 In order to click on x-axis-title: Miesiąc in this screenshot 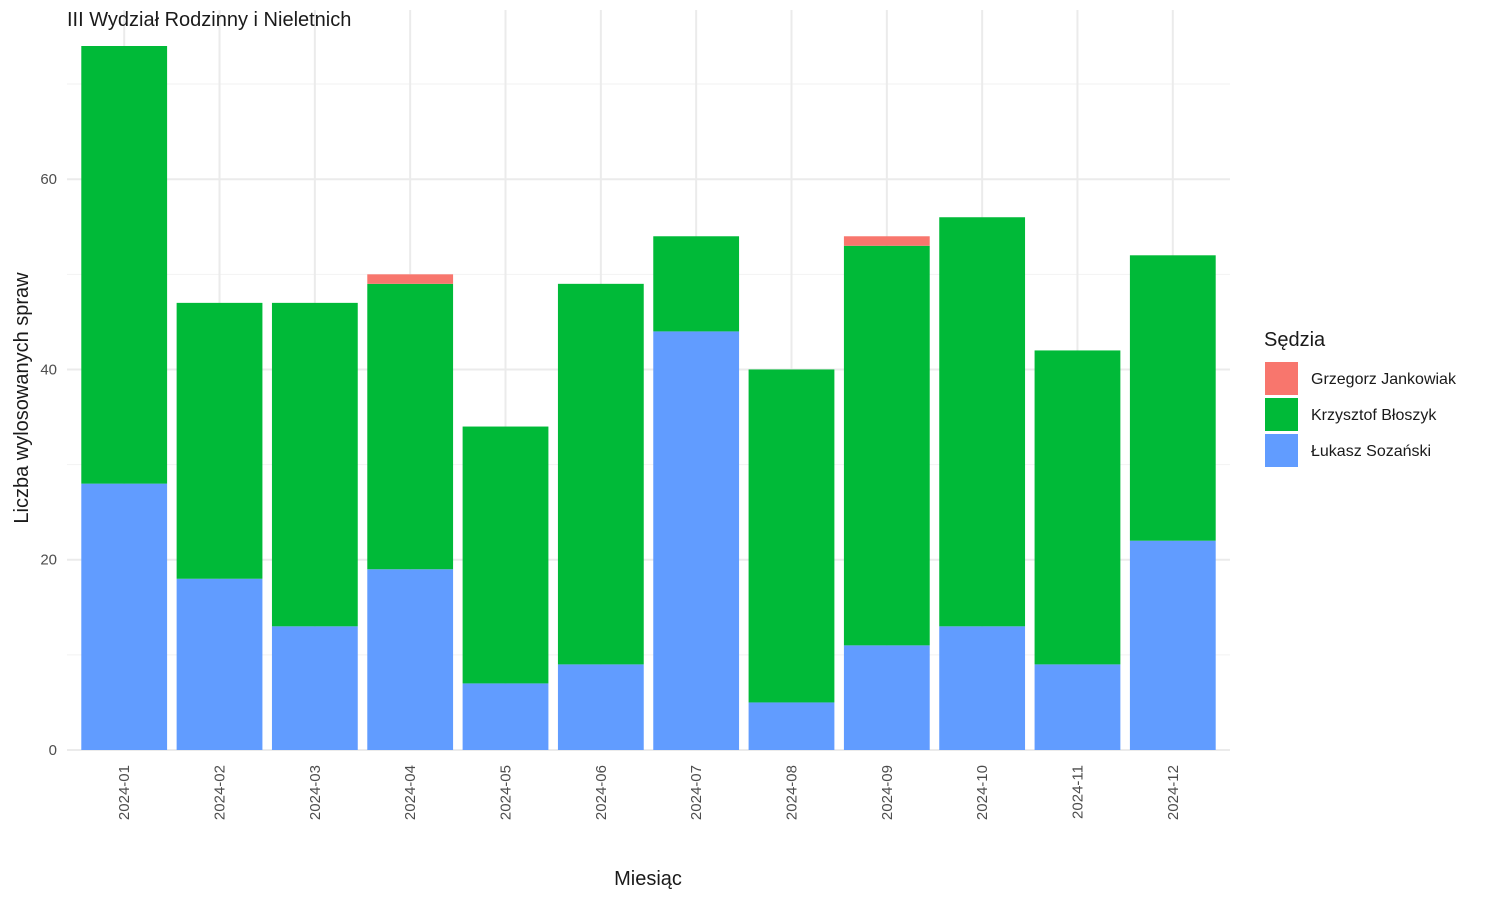, I will do `click(648, 879)`.